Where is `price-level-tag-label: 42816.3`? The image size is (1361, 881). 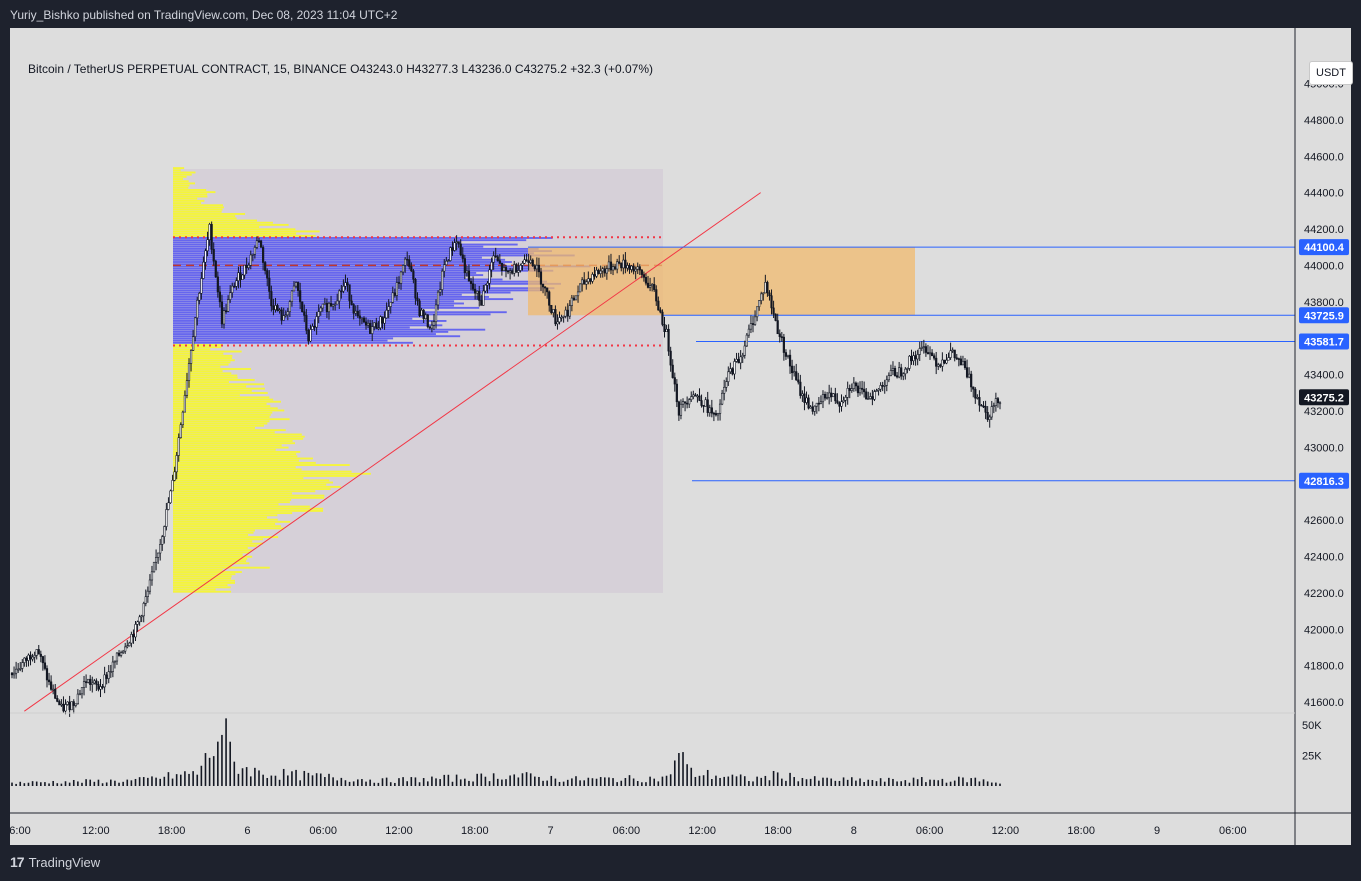 price-level-tag-label: 42816.3 is located at coordinates (1324, 482).